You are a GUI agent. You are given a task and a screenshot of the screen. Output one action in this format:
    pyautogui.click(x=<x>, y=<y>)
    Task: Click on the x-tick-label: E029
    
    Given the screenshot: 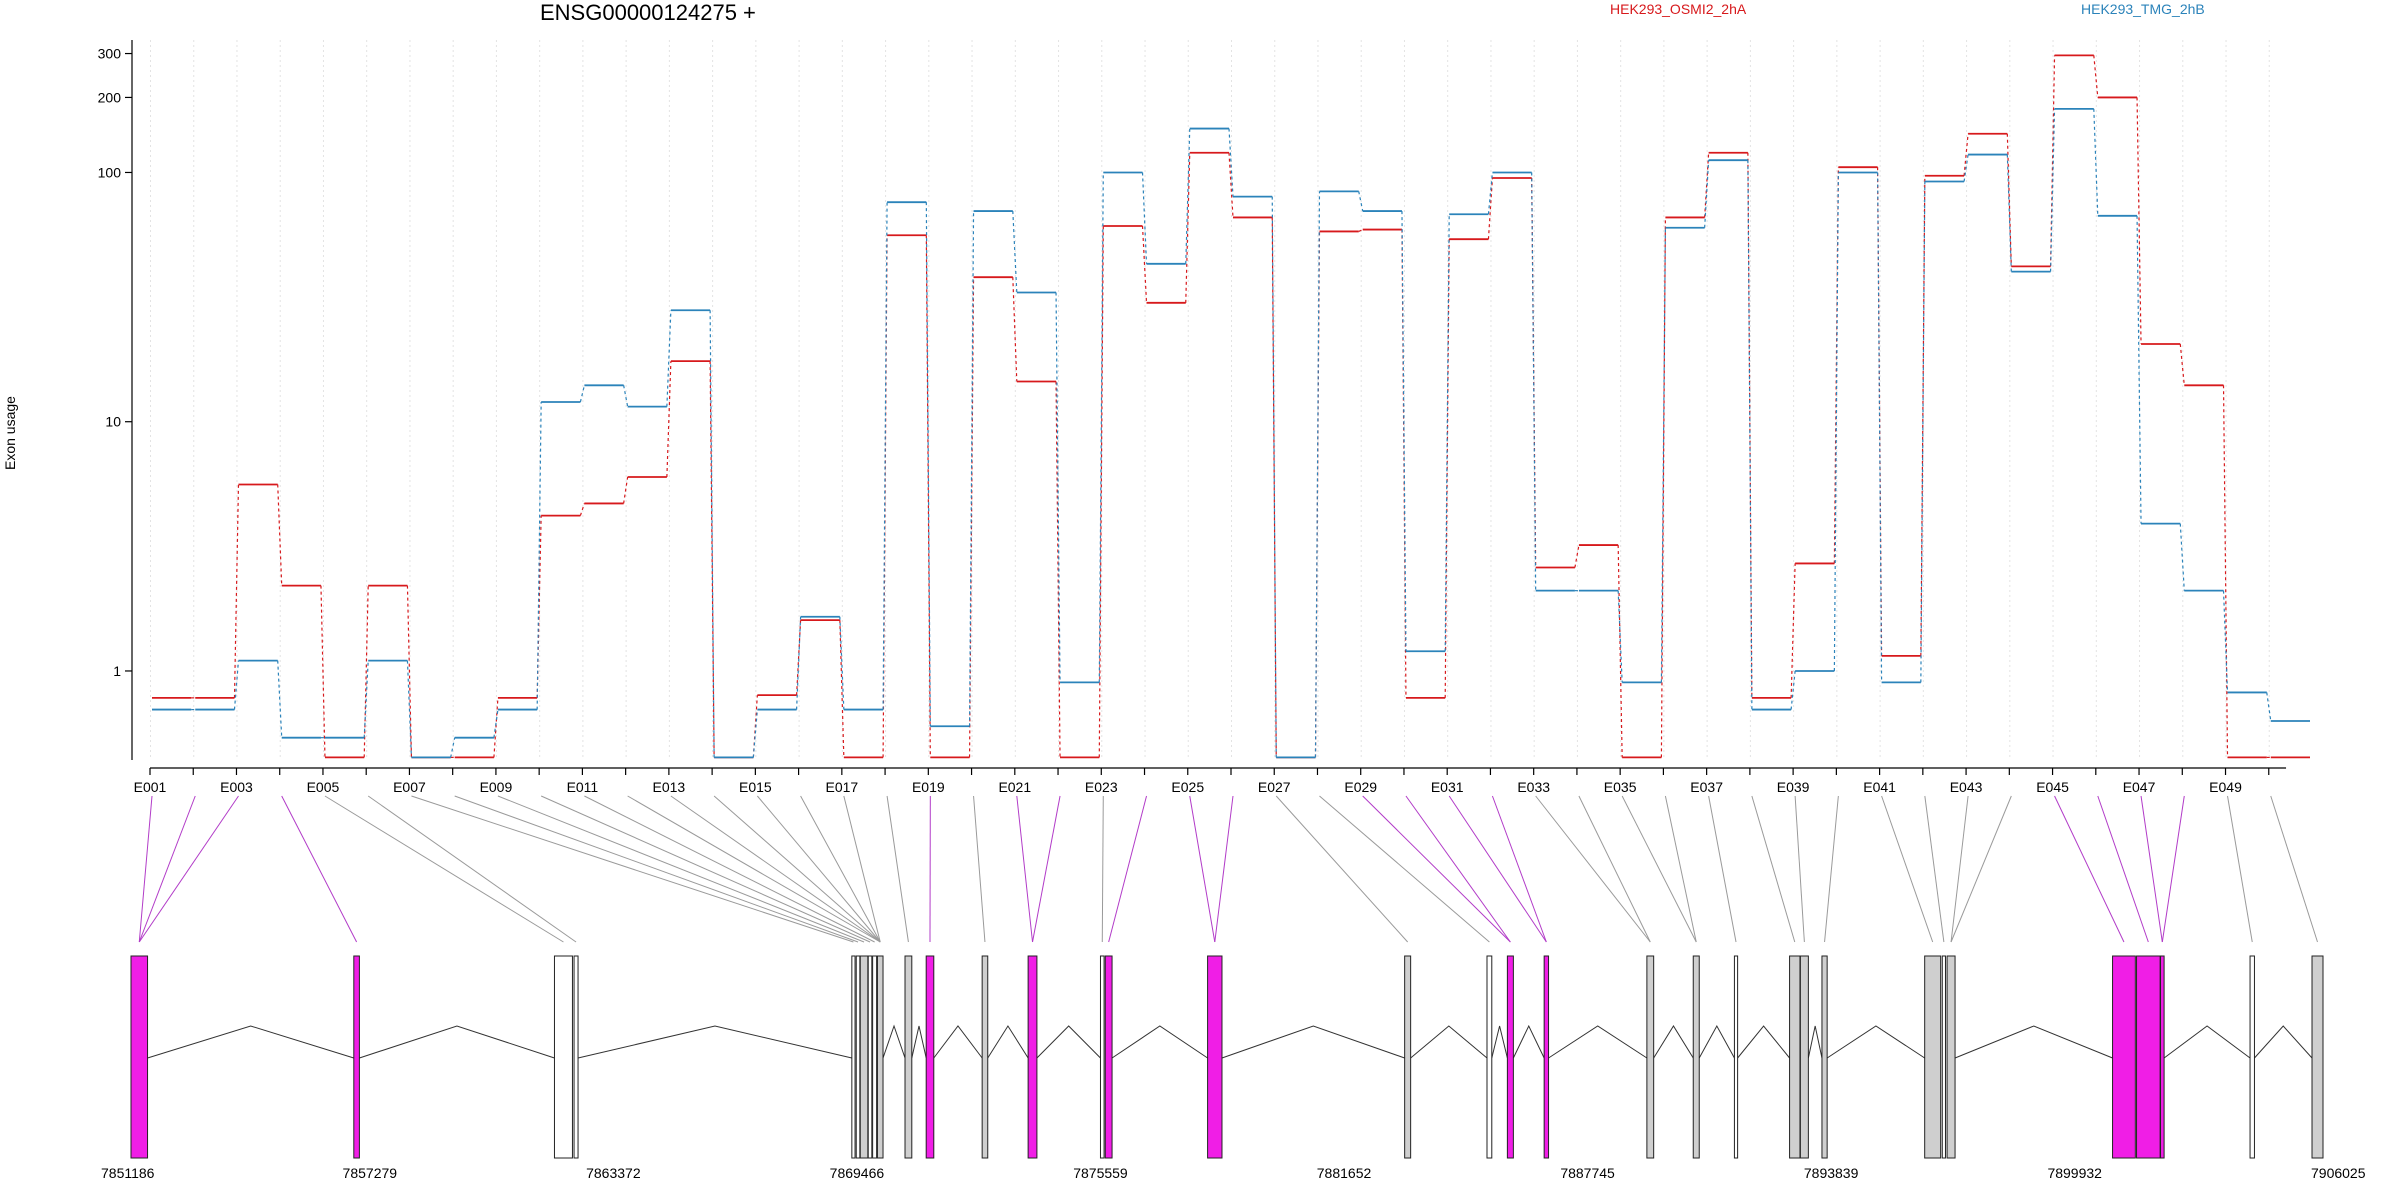 What is the action you would take?
    pyautogui.click(x=1360, y=787)
    